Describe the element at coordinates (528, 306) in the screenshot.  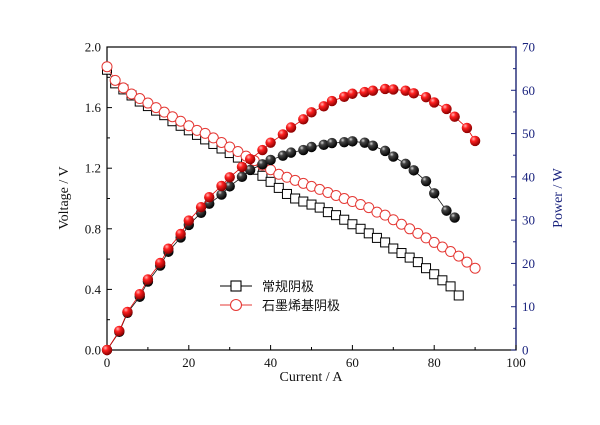
I see `right-tick-label: 10` at that location.